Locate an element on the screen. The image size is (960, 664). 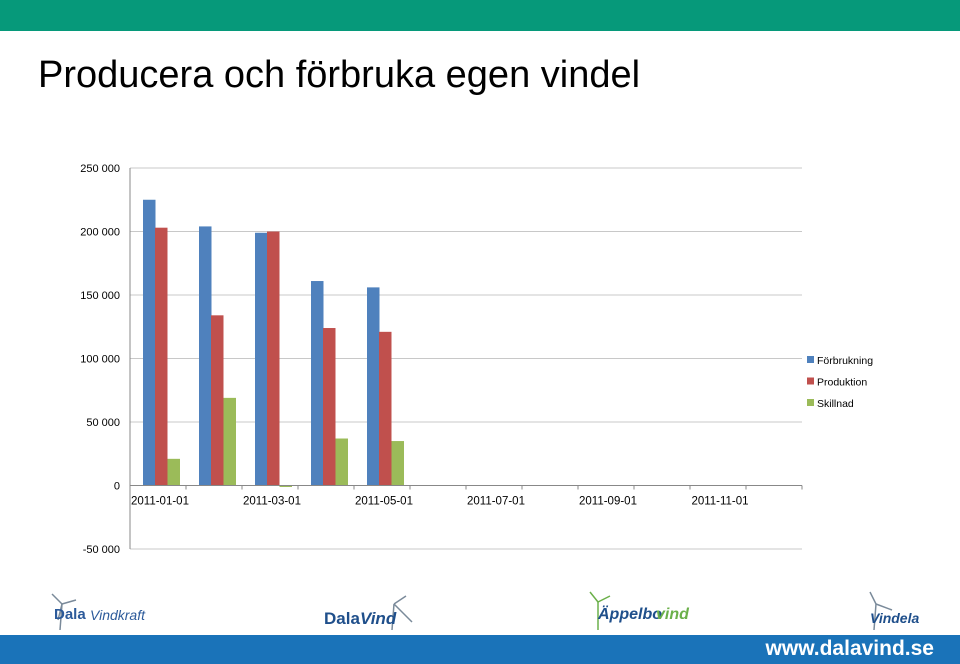
y-tick-label: 0 is located at coordinates (117, 487).